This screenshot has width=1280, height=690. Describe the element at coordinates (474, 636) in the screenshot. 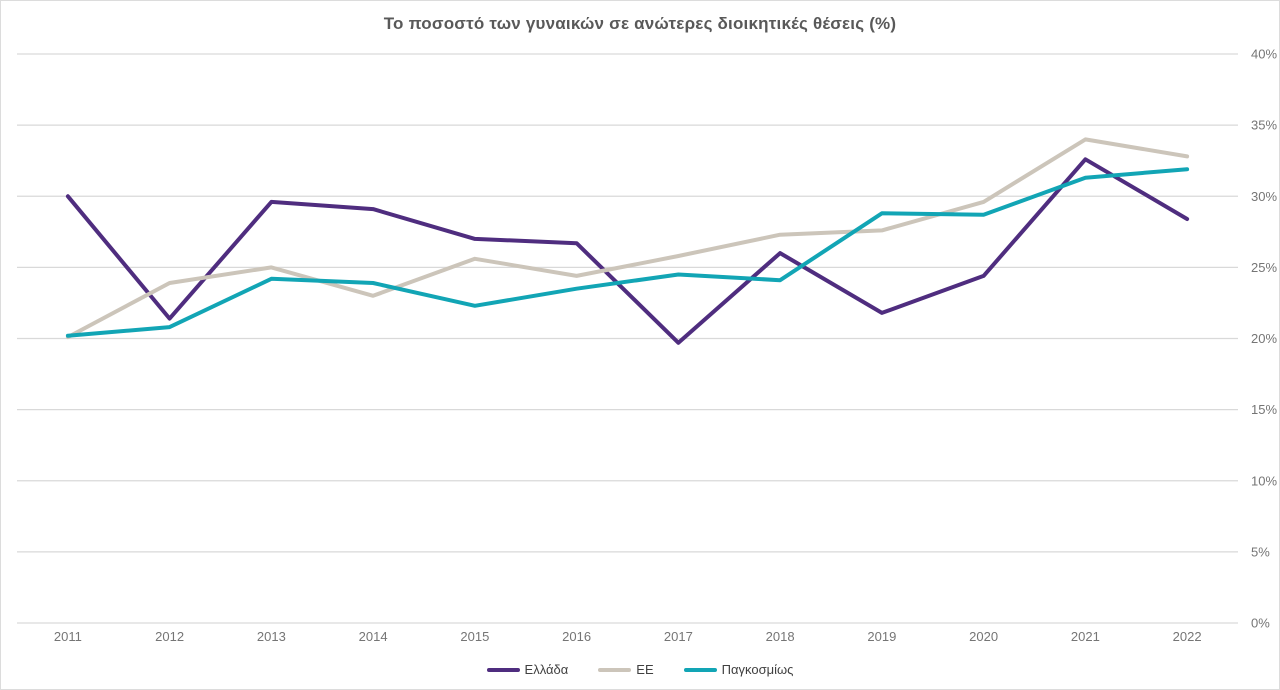

I see `x-axis-label-2015: 2015` at that location.